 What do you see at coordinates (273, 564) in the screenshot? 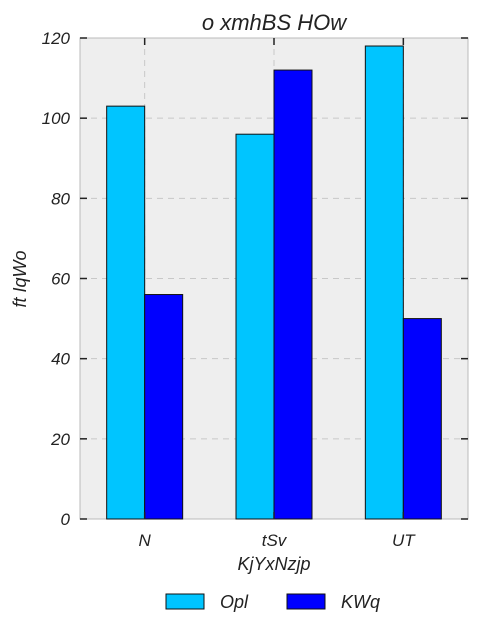
I see `x-axis-label: KjYxNzjp` at bounding box center [273, 564].